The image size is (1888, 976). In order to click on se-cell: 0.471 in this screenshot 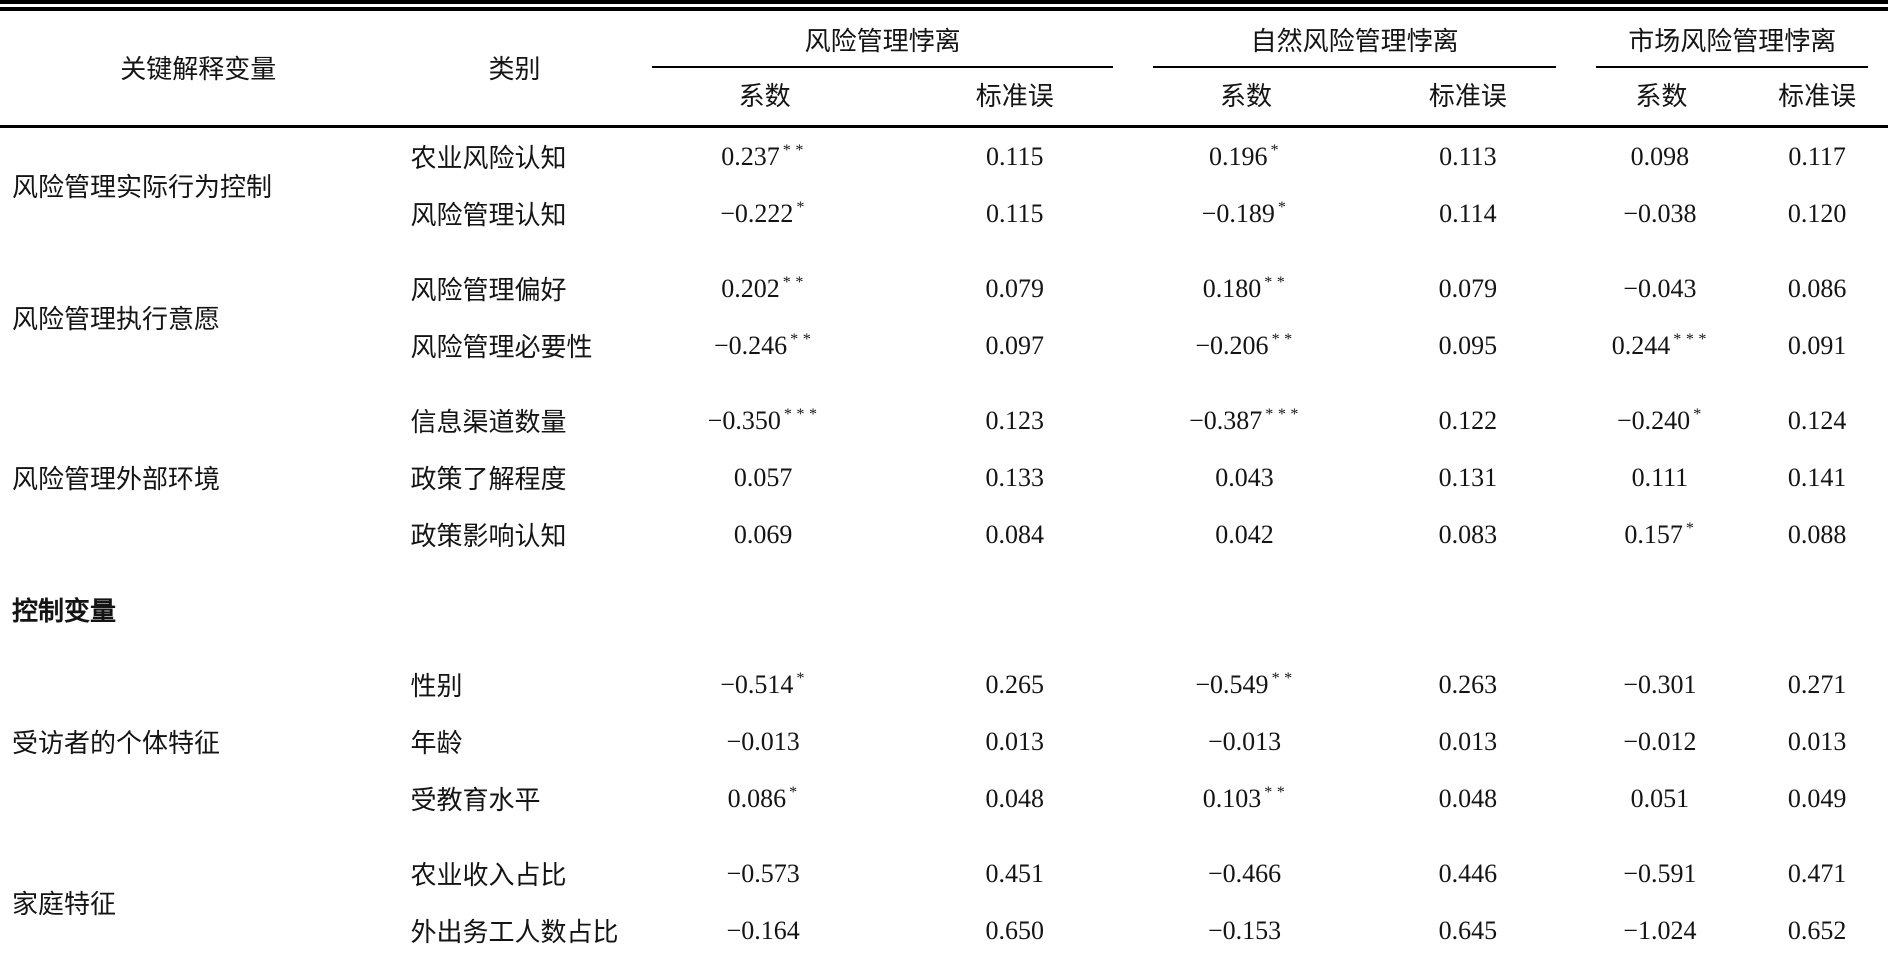, I will do `click(1817, 873)`.